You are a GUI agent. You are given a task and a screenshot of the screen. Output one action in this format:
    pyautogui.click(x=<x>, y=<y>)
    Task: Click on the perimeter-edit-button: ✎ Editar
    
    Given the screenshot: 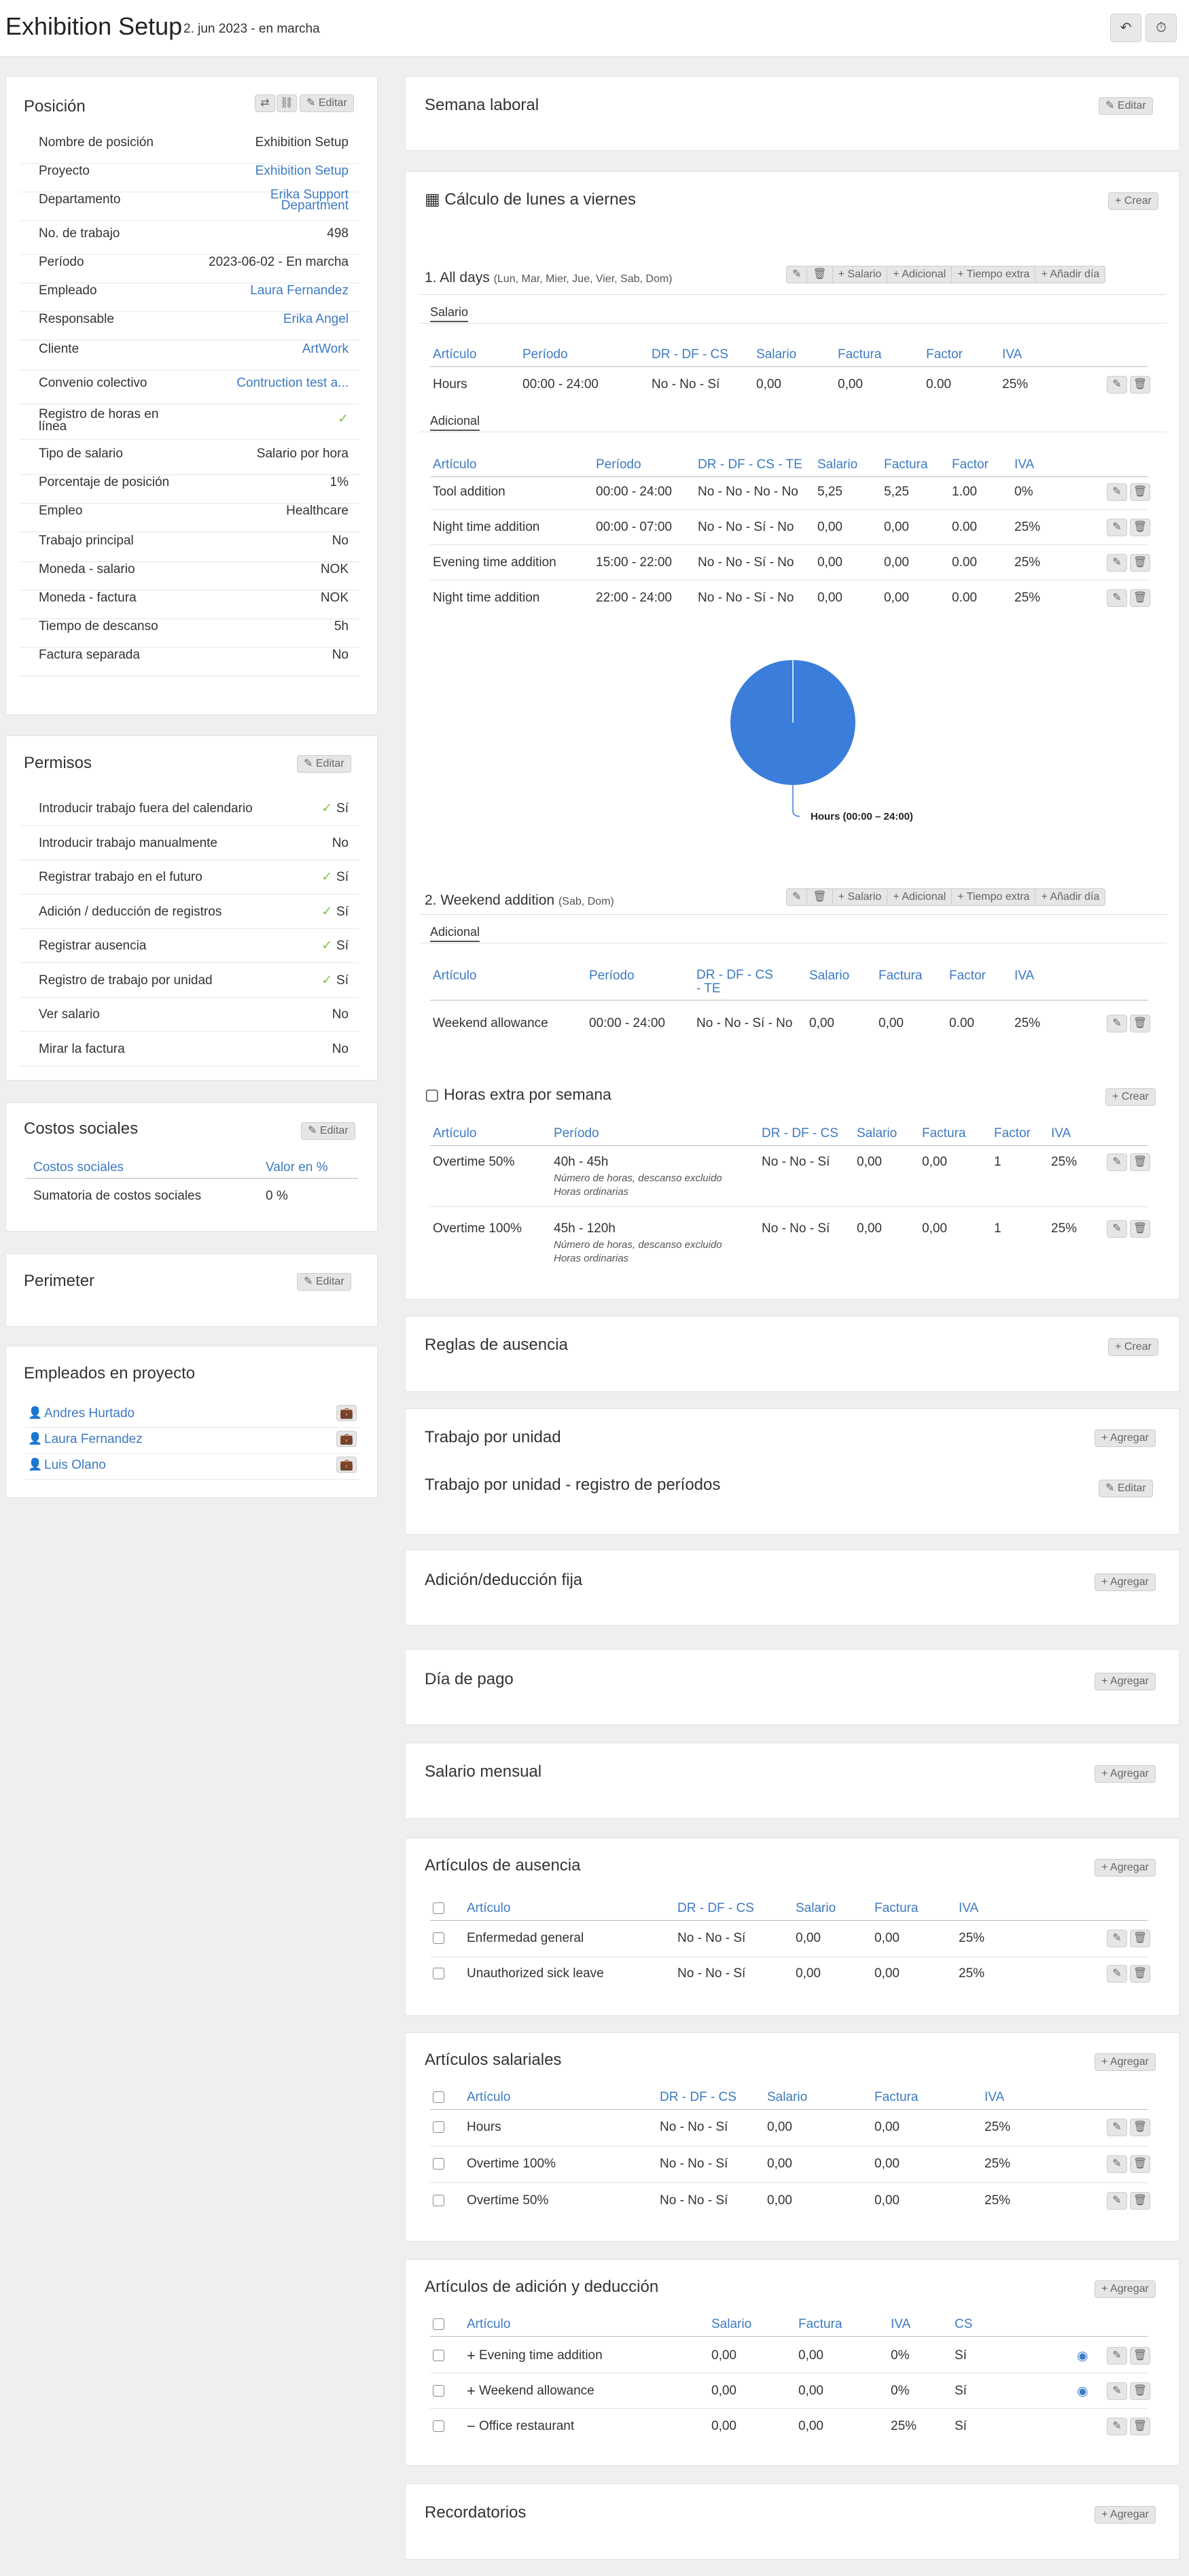 What is the action you would take?
    pyautogui.click(x=324, y=1282)
    